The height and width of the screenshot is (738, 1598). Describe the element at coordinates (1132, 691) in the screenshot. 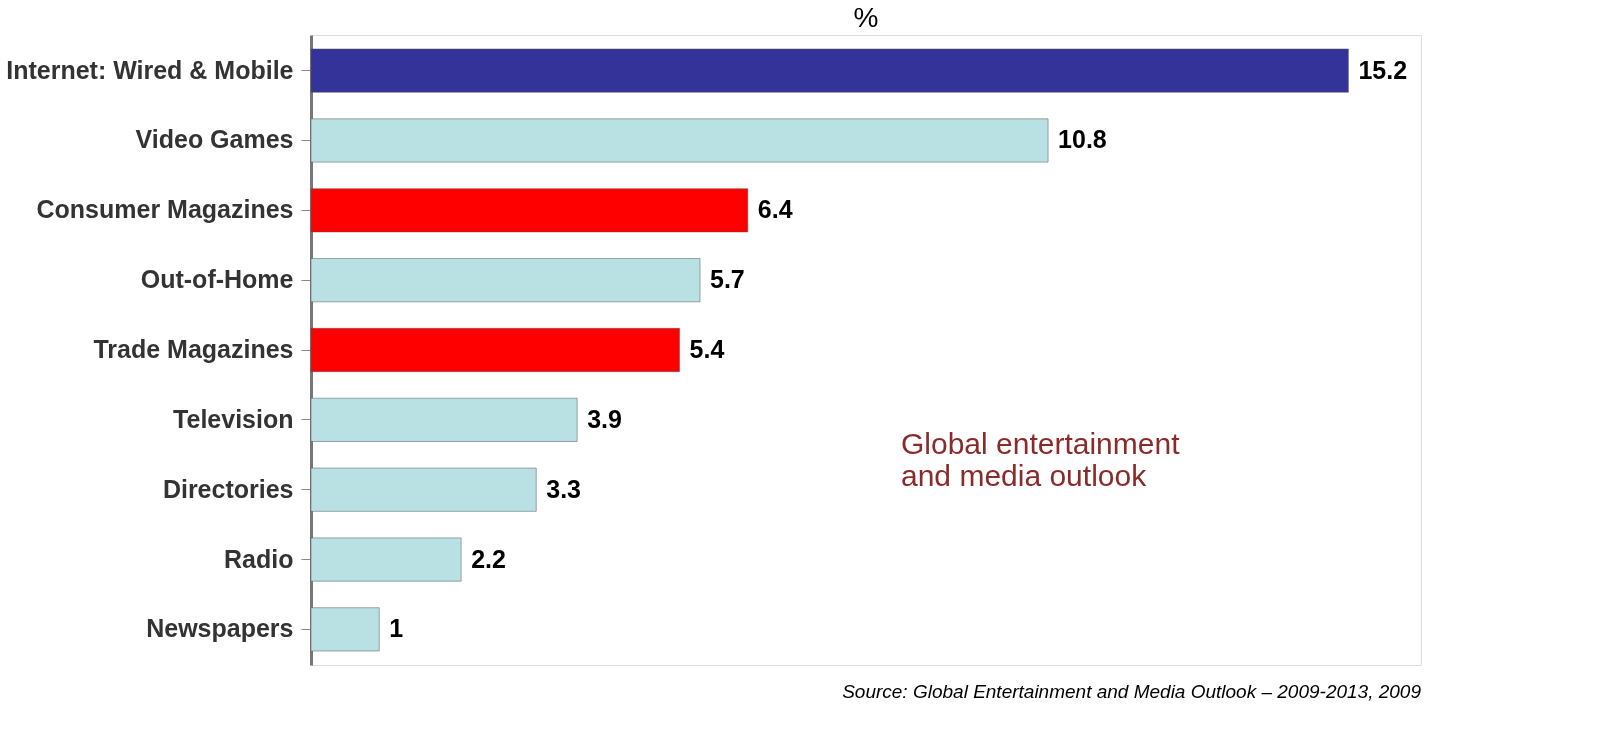

I see `source-note: Source: Global Entertainment and Media Outlook – 2009-2013, 2009` at that location.